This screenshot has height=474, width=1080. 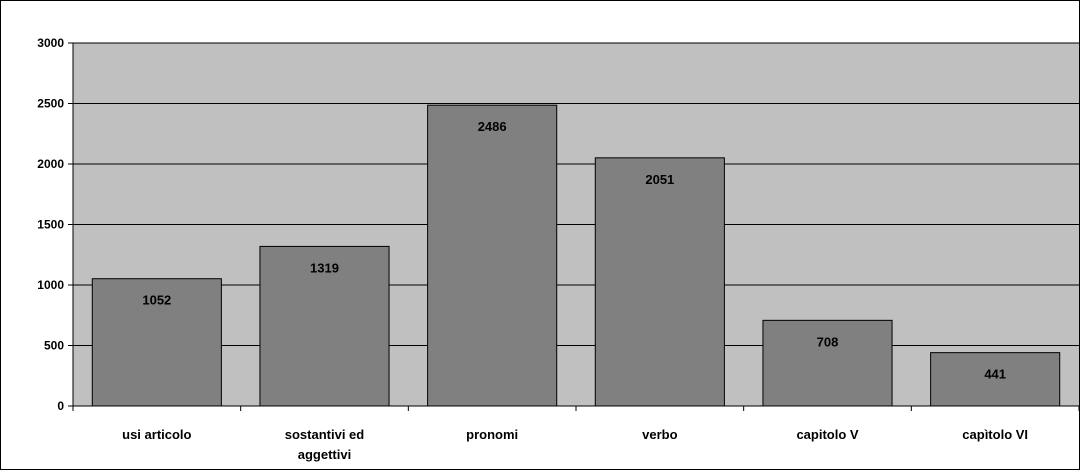 I want to click on y-tick-label: 1500, so click(x=50, y=225).